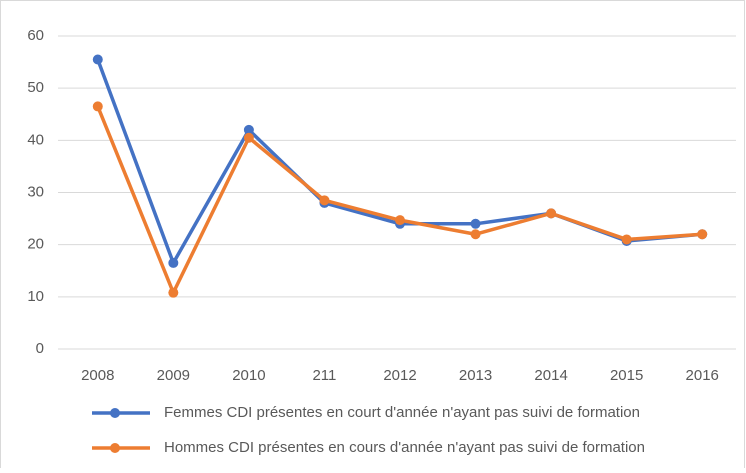 This screenshot has height=473, width=746. What do you see at coordinates (35, 191) in the screenshot?
I see `y-tick-label: 30` at bounding box center [35, 191].